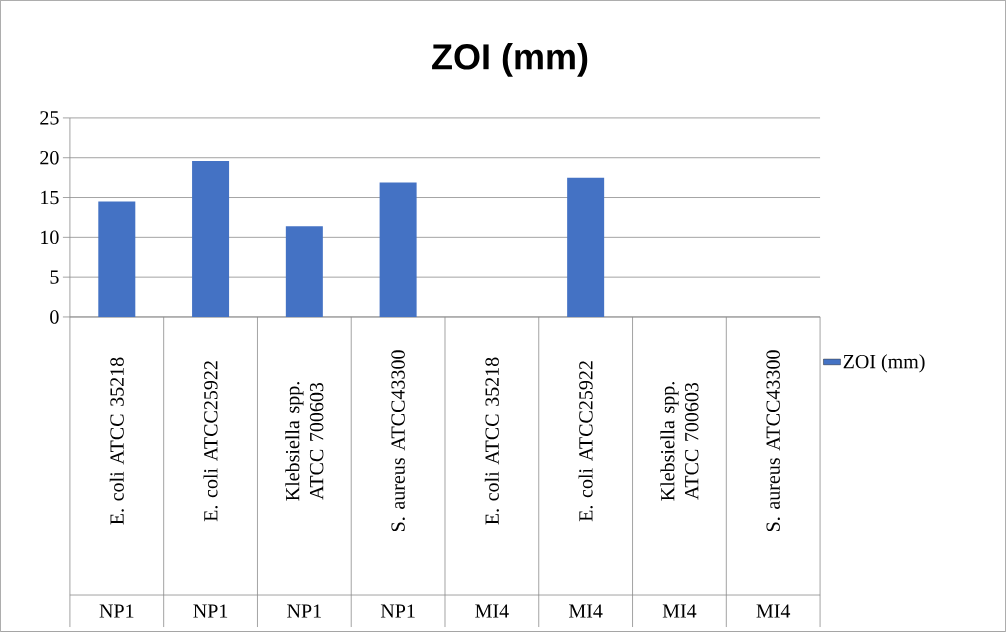  Describe the element at coordinates (54, 317) in the screenshot. I see `y-tick-label: 0` at that location.